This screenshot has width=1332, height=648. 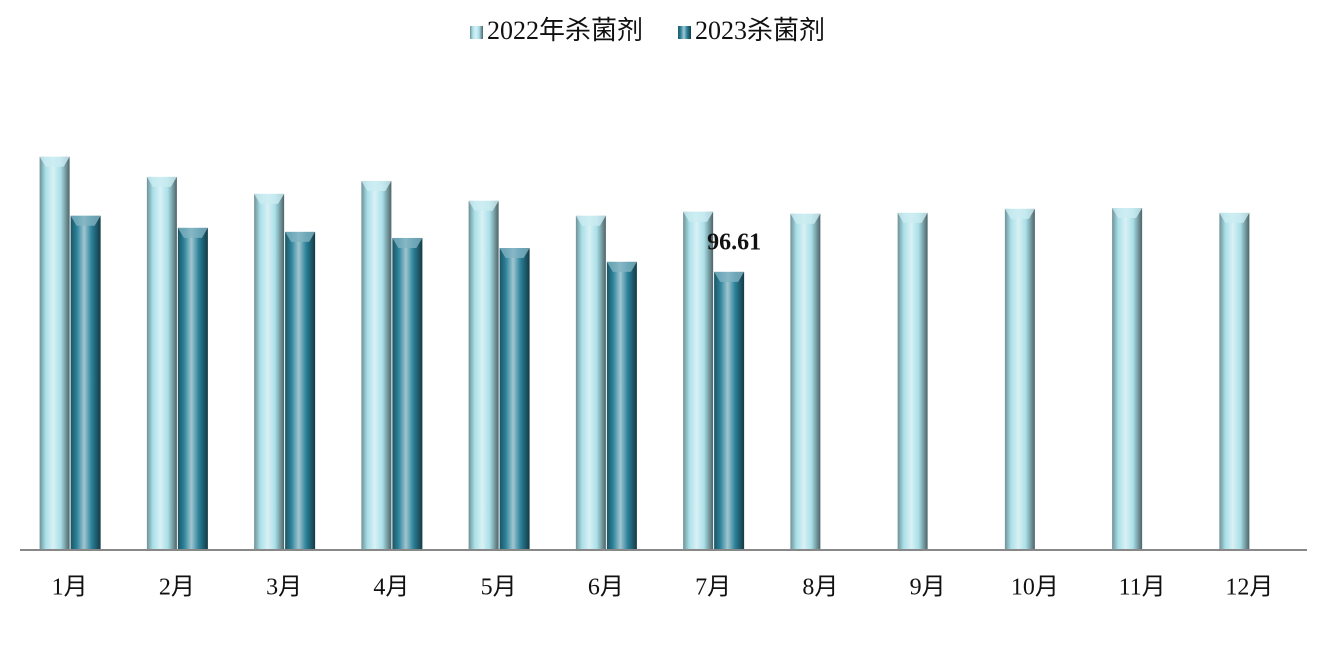 What do you see at coordinates (734, 242) in the screenshot?
I see `data-label: 96.61` at bounding box center [734, 242].